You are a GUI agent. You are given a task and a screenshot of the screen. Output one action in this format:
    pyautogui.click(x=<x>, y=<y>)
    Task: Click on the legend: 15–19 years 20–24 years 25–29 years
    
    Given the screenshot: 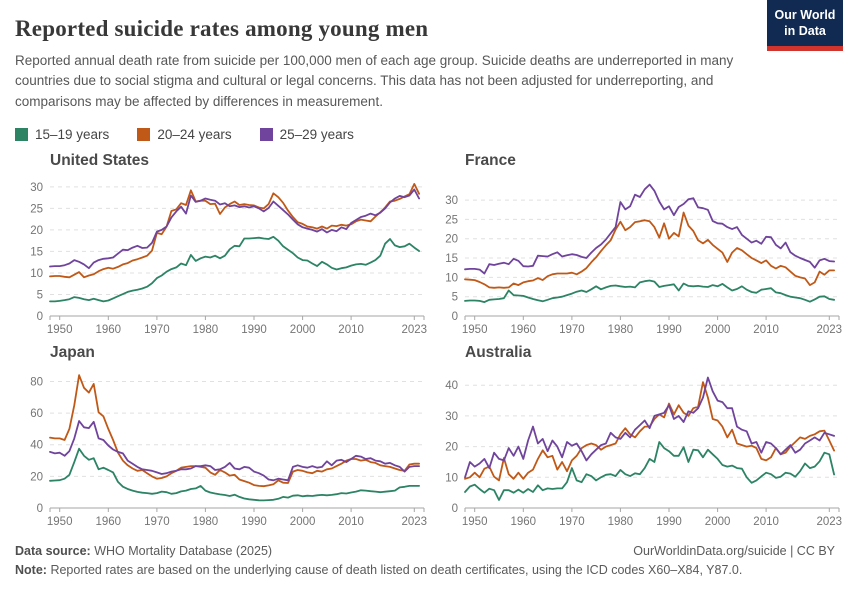 What is the action you would take?
    pyautogui.click(x=425, y=134)
    